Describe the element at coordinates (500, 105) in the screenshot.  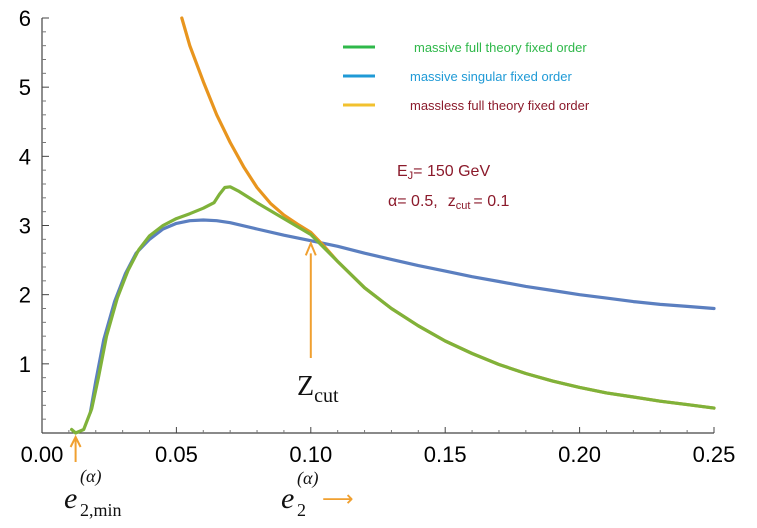
I see `legend-label-massless-full: massless full theory fixed order` at that location.